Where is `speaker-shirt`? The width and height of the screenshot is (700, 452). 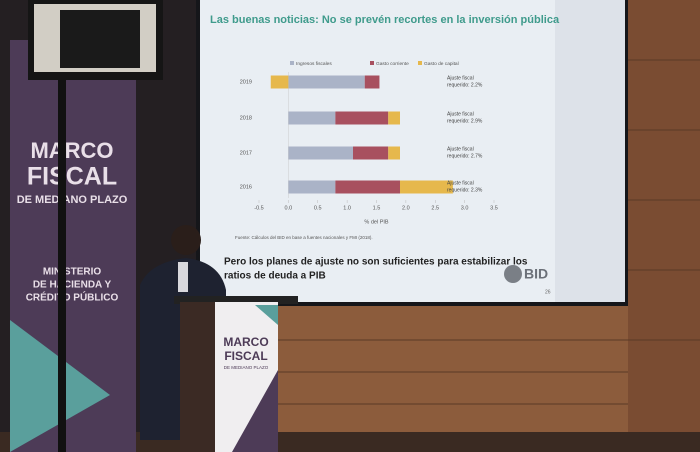 speaker-shirt is located at coordinates (183, 277).